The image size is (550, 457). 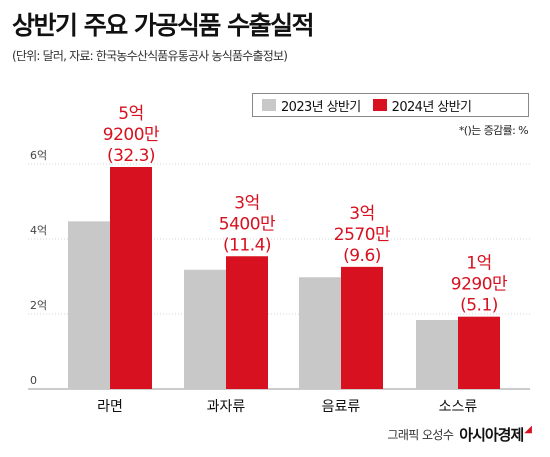 I want to click on chart-title: 상반기 주요 가공식품 수출실적, so click(x=163, y=25).